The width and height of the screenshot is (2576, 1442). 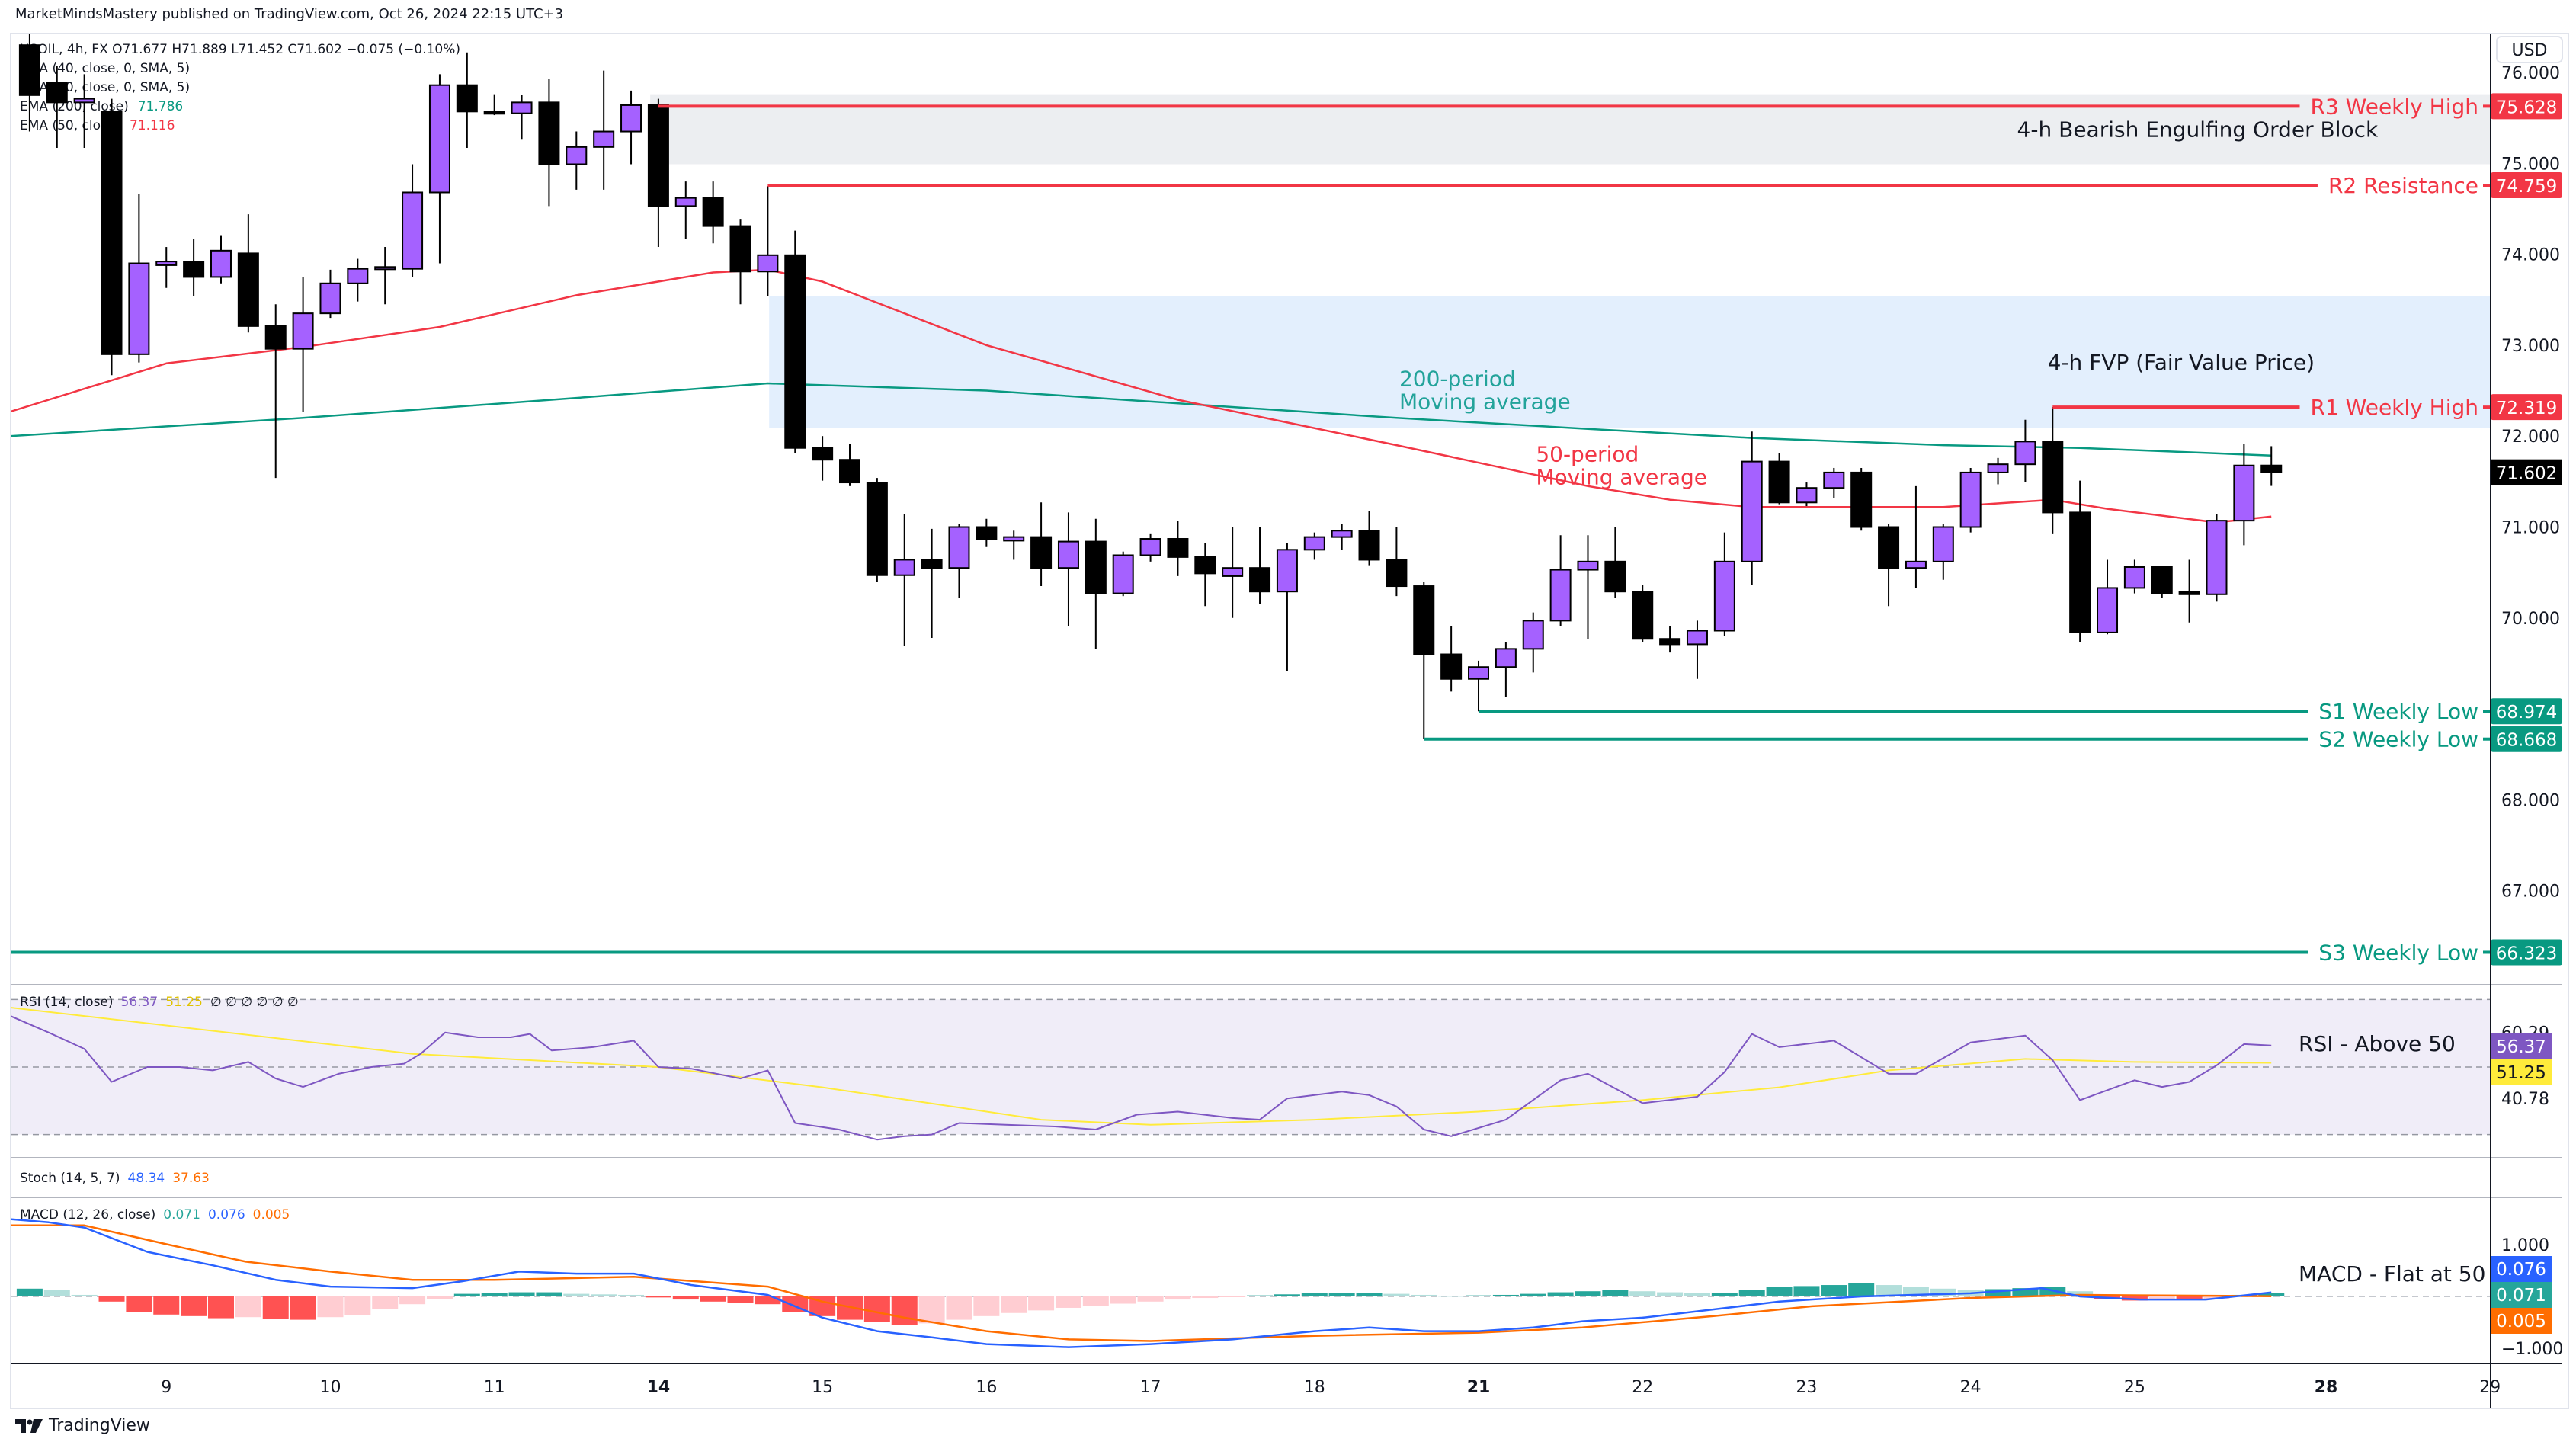 I want to click on tradingview-logo: TradingView, so click(x=82, y=1425).